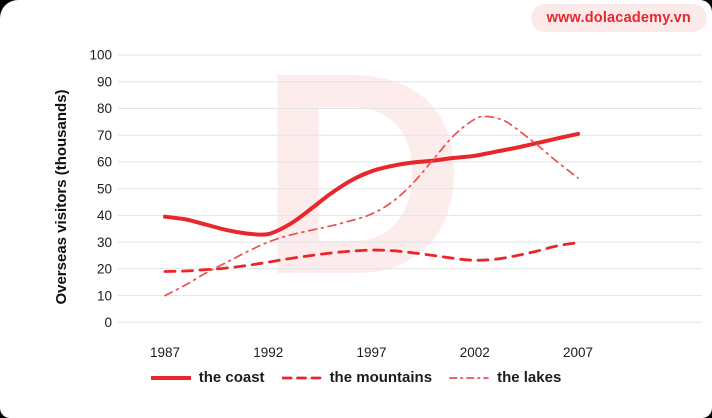  Describe the element at coordinates (104, 108) in the screenshot. I see `y-tick-label: 80` at that location.